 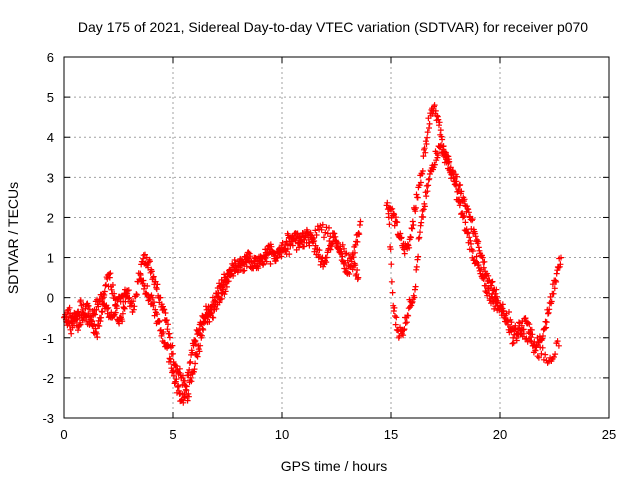 I want to click on y-tick-label: 3, so click(x=50, y=177).